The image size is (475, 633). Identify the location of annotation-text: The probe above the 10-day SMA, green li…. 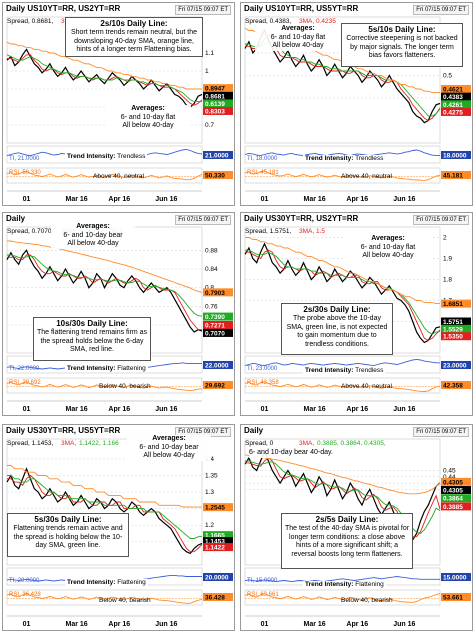
(337, 331).